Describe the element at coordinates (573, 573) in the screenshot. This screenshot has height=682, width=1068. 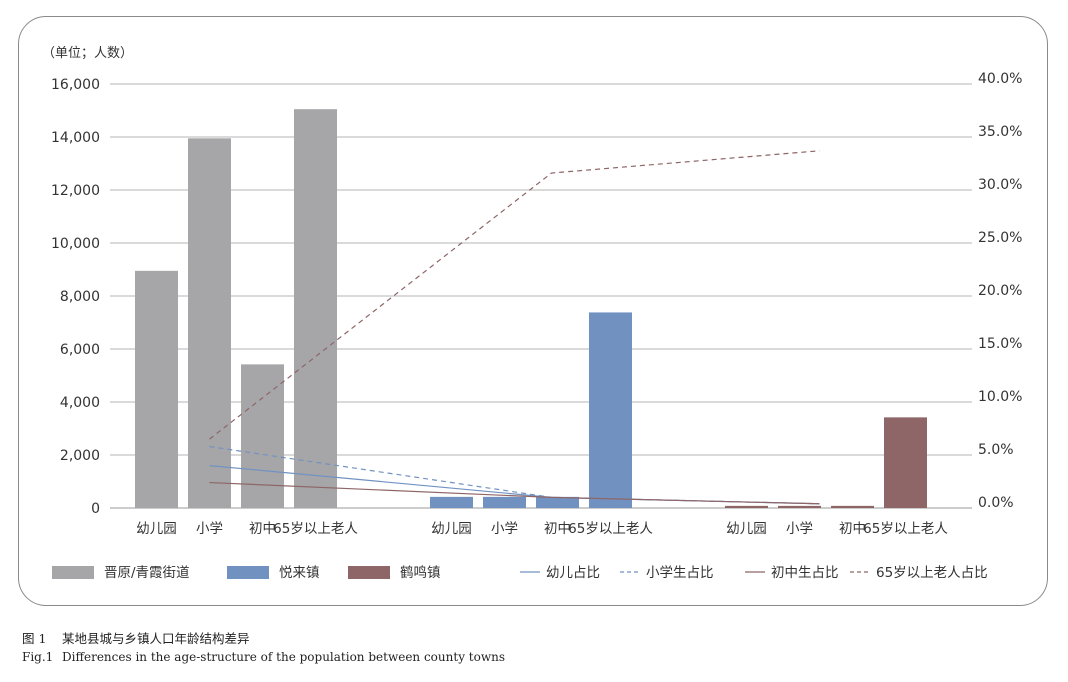
I see `legend-label: 幼儿占比` at that location.